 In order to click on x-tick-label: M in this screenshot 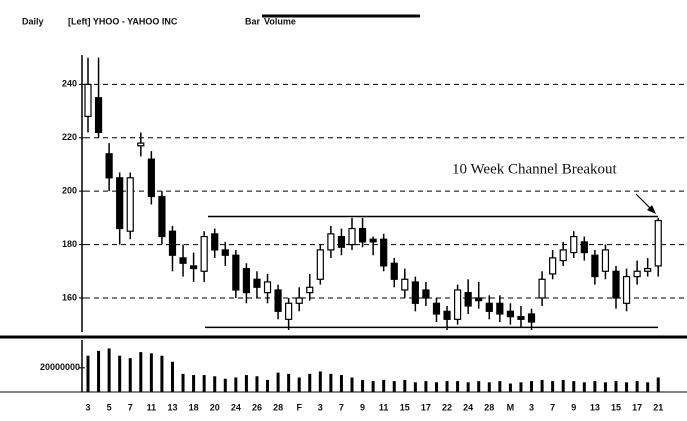, I will do `click(511, 407)`.